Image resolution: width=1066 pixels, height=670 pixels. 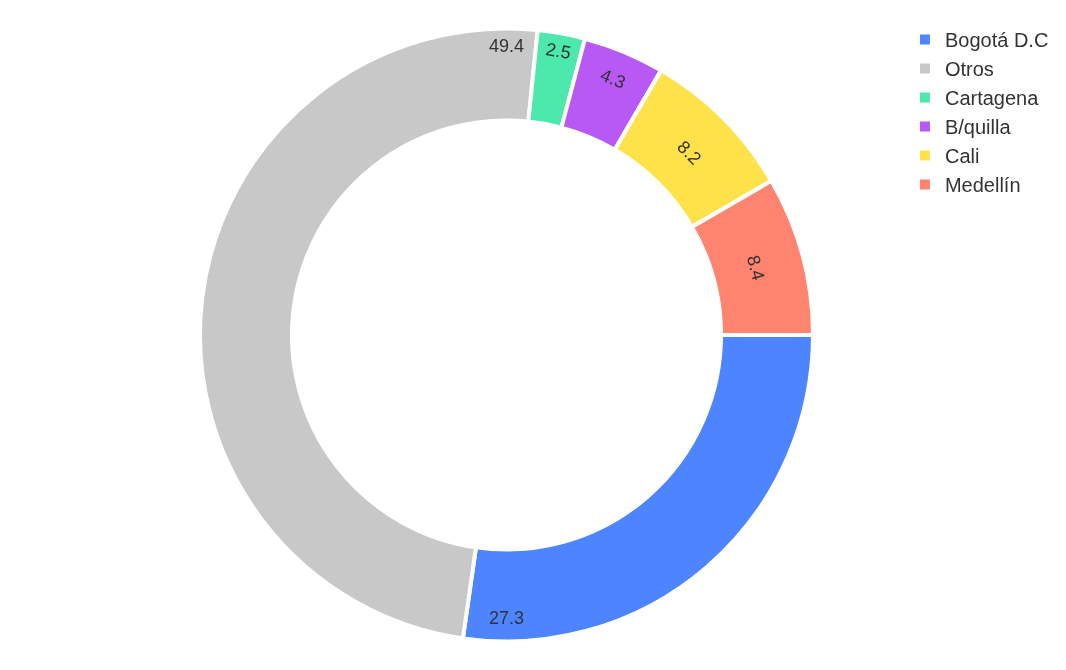 What do you see at coordinates (755, 268) in the screenshot?
I see `data-label: 8.4` at bounding box center [755, 268].